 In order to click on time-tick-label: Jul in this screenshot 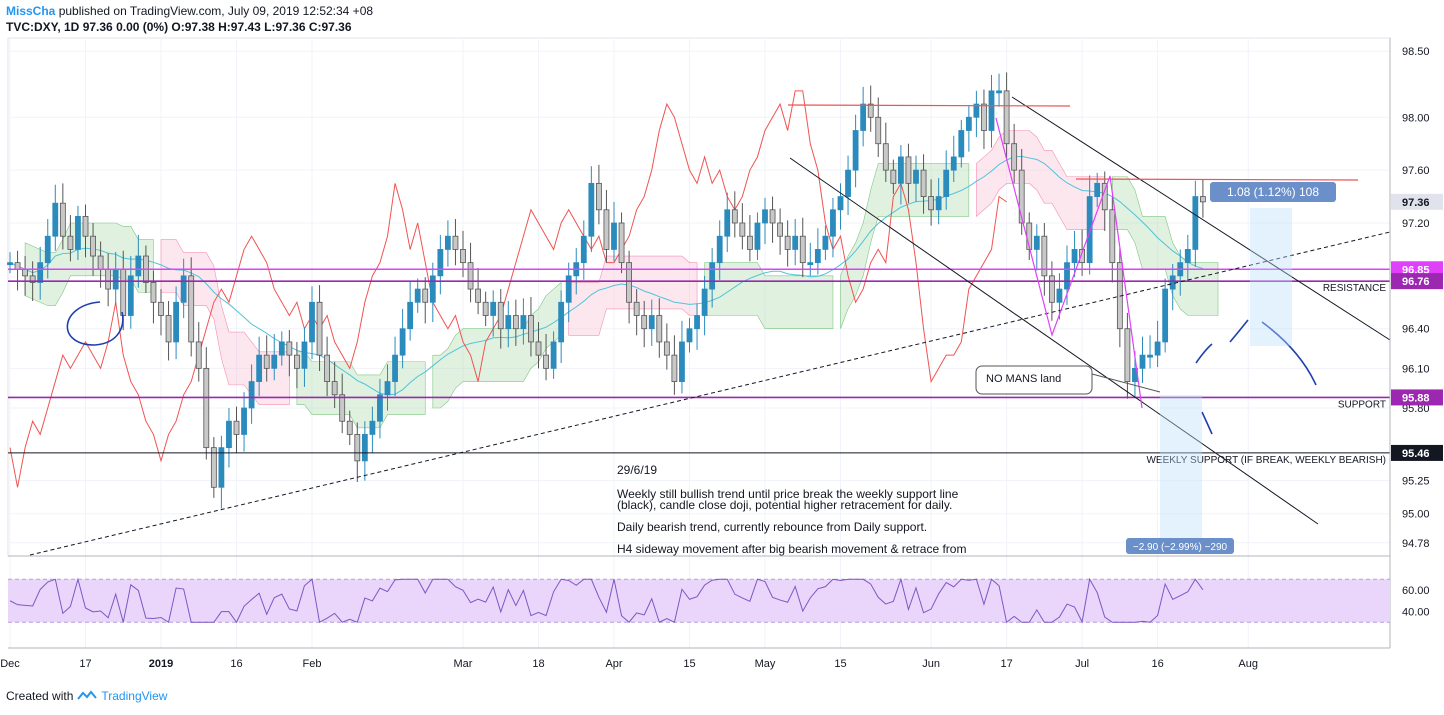, I will do `click(1082, 664)`.